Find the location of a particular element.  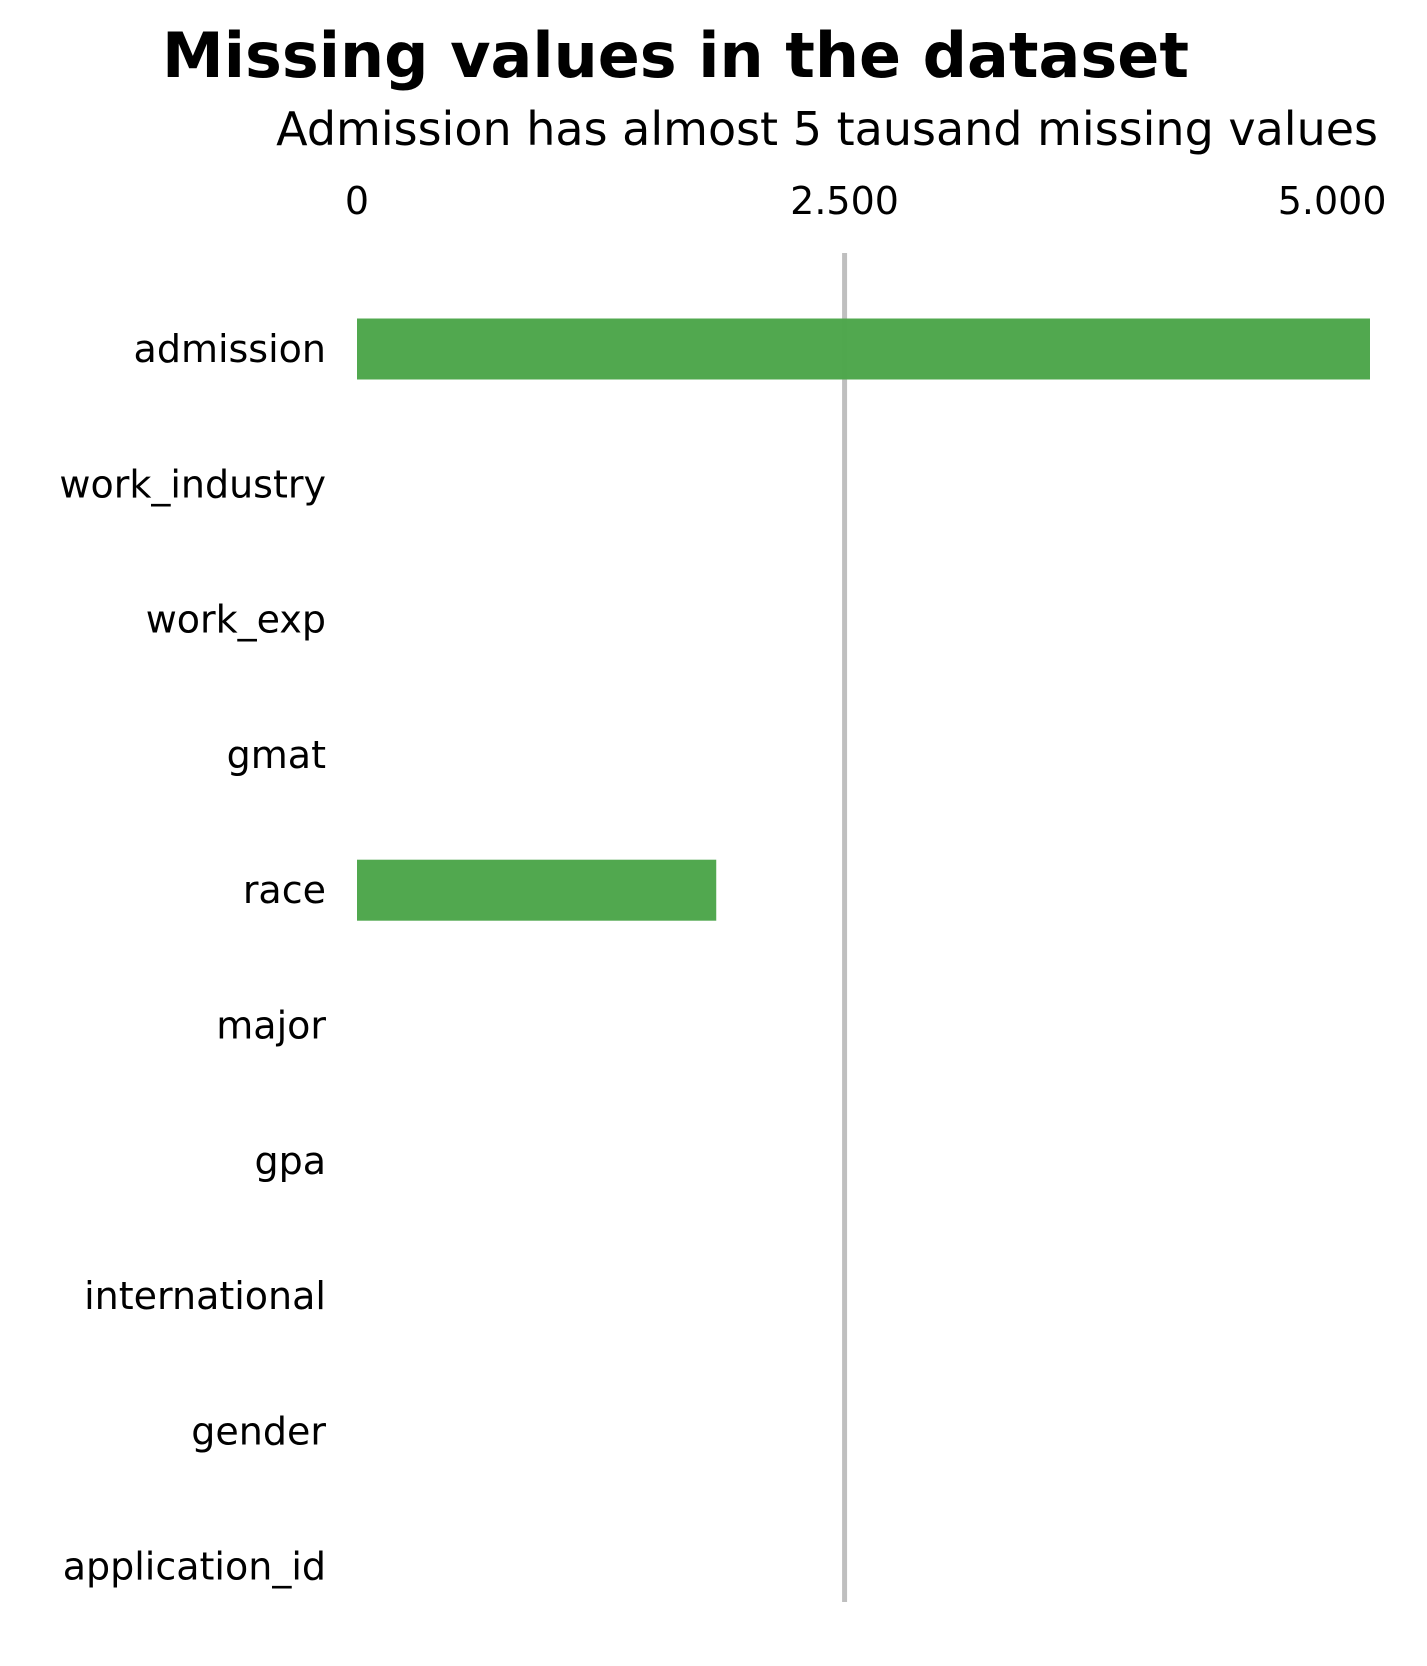

x-axis-ticks: 0 2.500 5.000 is located at coordinates (866, 201).